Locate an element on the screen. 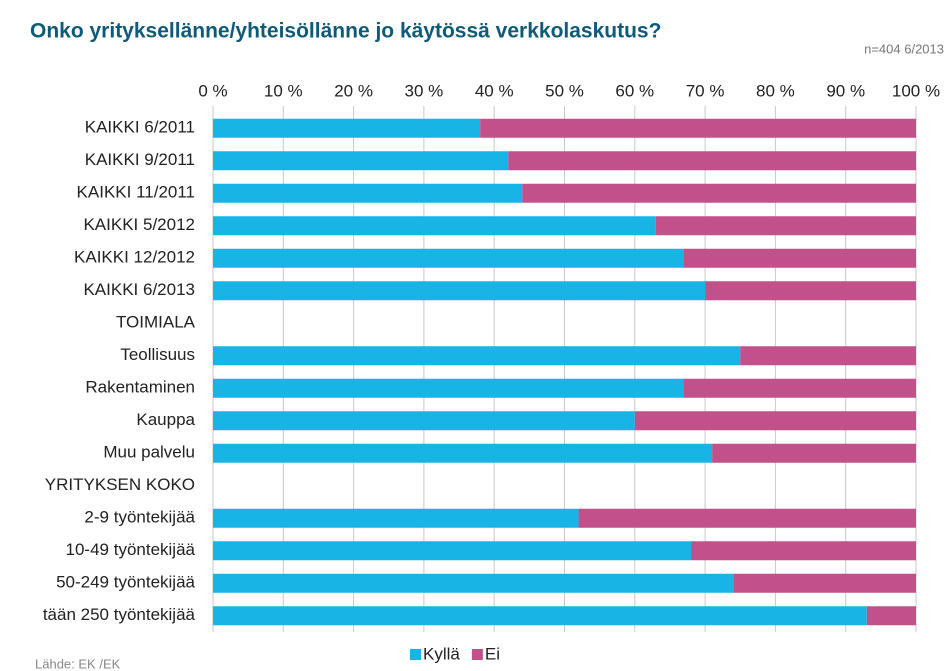 The height and width of the screenshot is (671, 948). x-tick-label: 90 % is located at coordinates (845, 90).